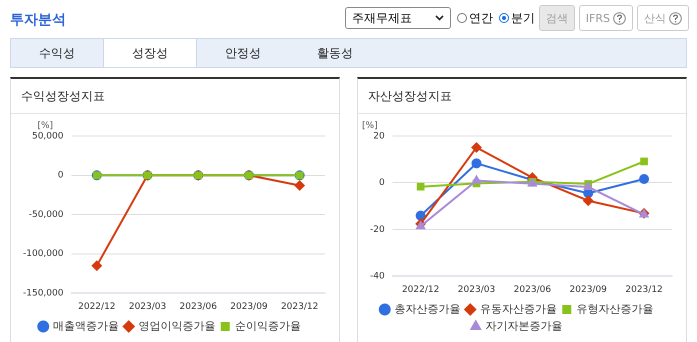 The width and height of the screenshot is (697, 342). What do you see at coordinates (177, 325) in the screenshot?
I see `legend-label: 영업이익증가율` at bounding box center [177, 325].